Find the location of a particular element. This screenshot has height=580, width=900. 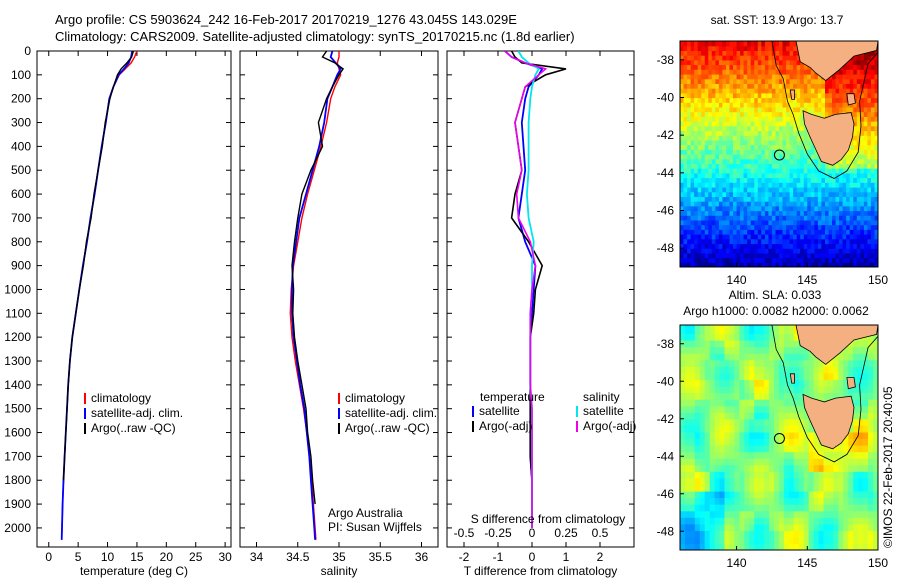

y-tick-label: 1100 is located at coordinates (18, 313).